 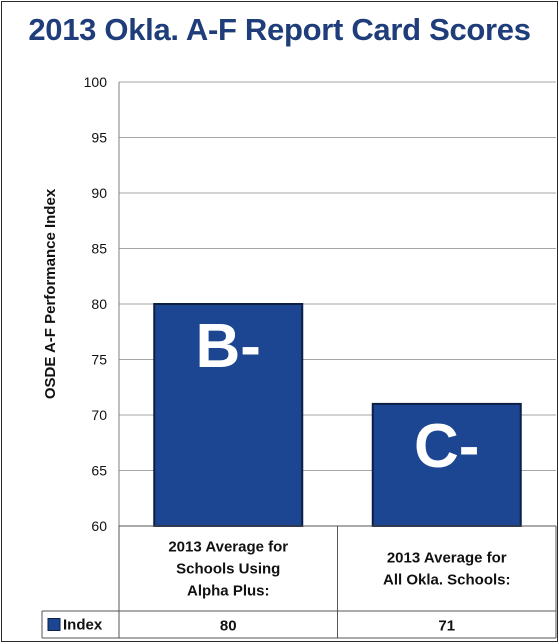 I want to click on legend-label: Index, so click(x=83, y=625).